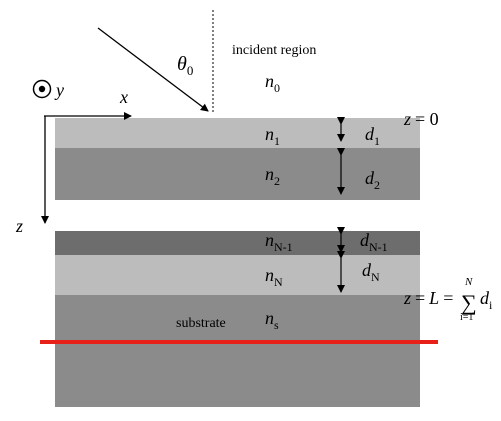  I want to click on ns-label: ns, so click(272, 320).